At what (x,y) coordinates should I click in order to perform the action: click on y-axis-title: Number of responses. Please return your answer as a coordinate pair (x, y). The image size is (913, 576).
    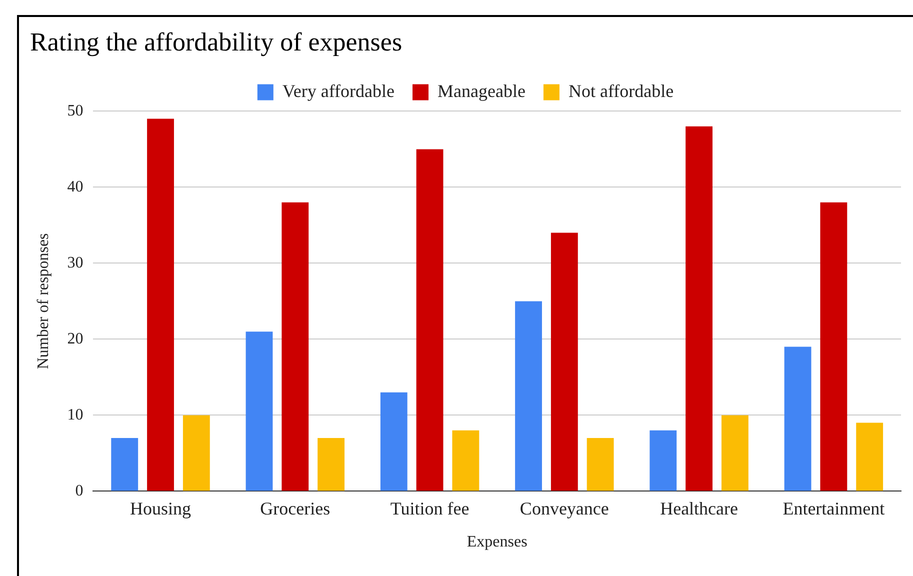
    Looking at the image, I should click on (43, 301).